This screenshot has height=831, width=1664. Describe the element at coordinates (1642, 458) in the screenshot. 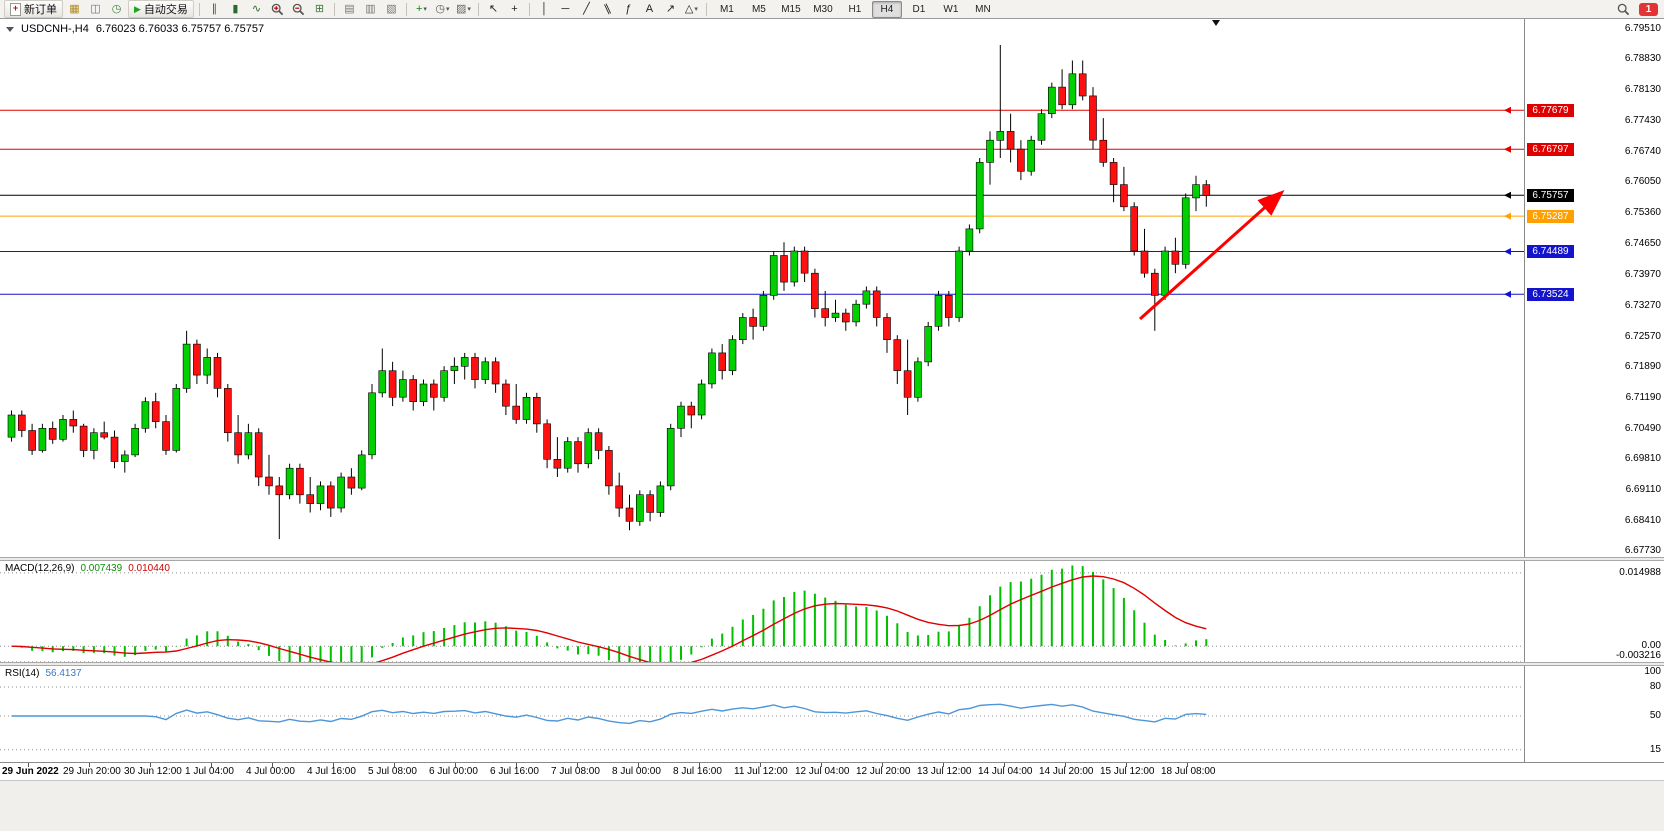

I see `price-axis-tick: 6.69810` at that location.